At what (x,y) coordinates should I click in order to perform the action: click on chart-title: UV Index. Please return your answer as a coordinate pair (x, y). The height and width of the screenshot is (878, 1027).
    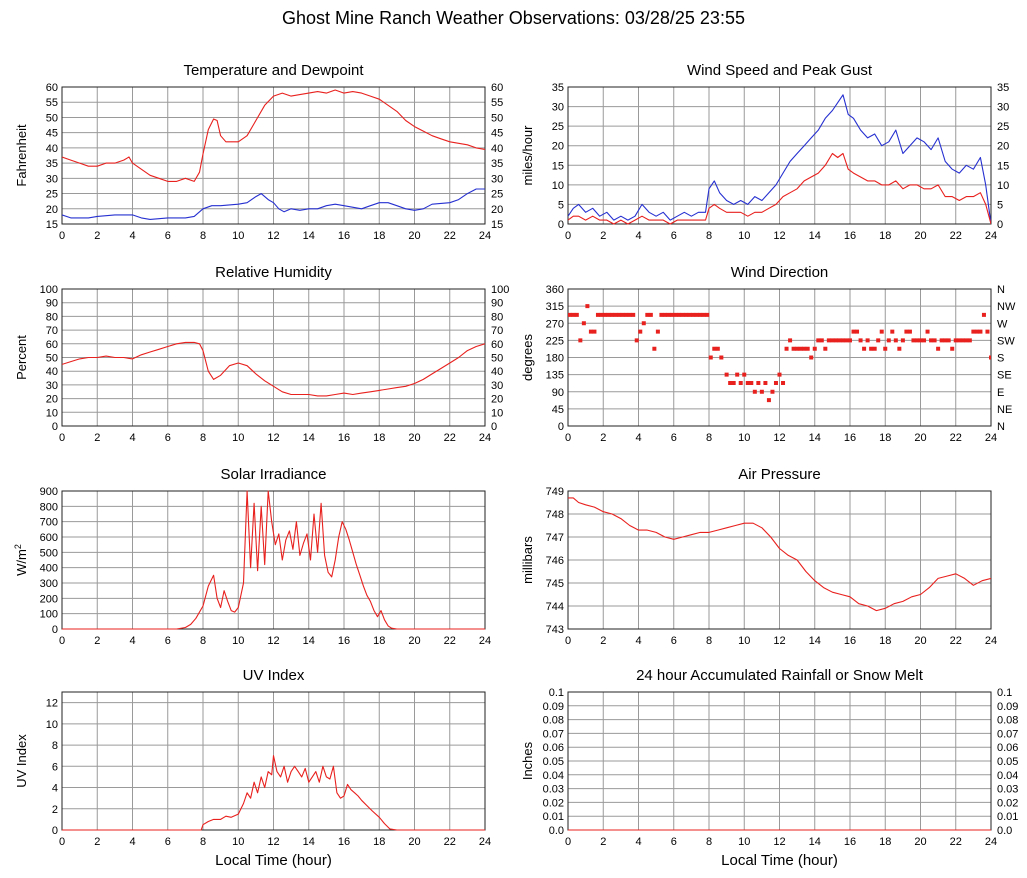
    Looking at the image, I should click on (274, 675).